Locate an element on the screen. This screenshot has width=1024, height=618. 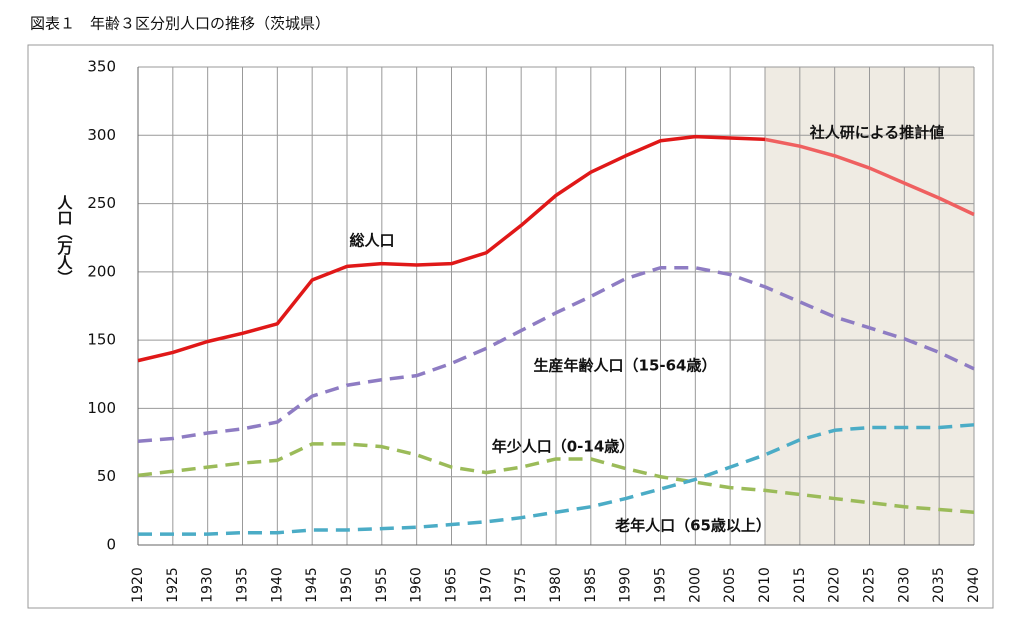
x-tick-label: 2020 is located at coordinates (835, 585).